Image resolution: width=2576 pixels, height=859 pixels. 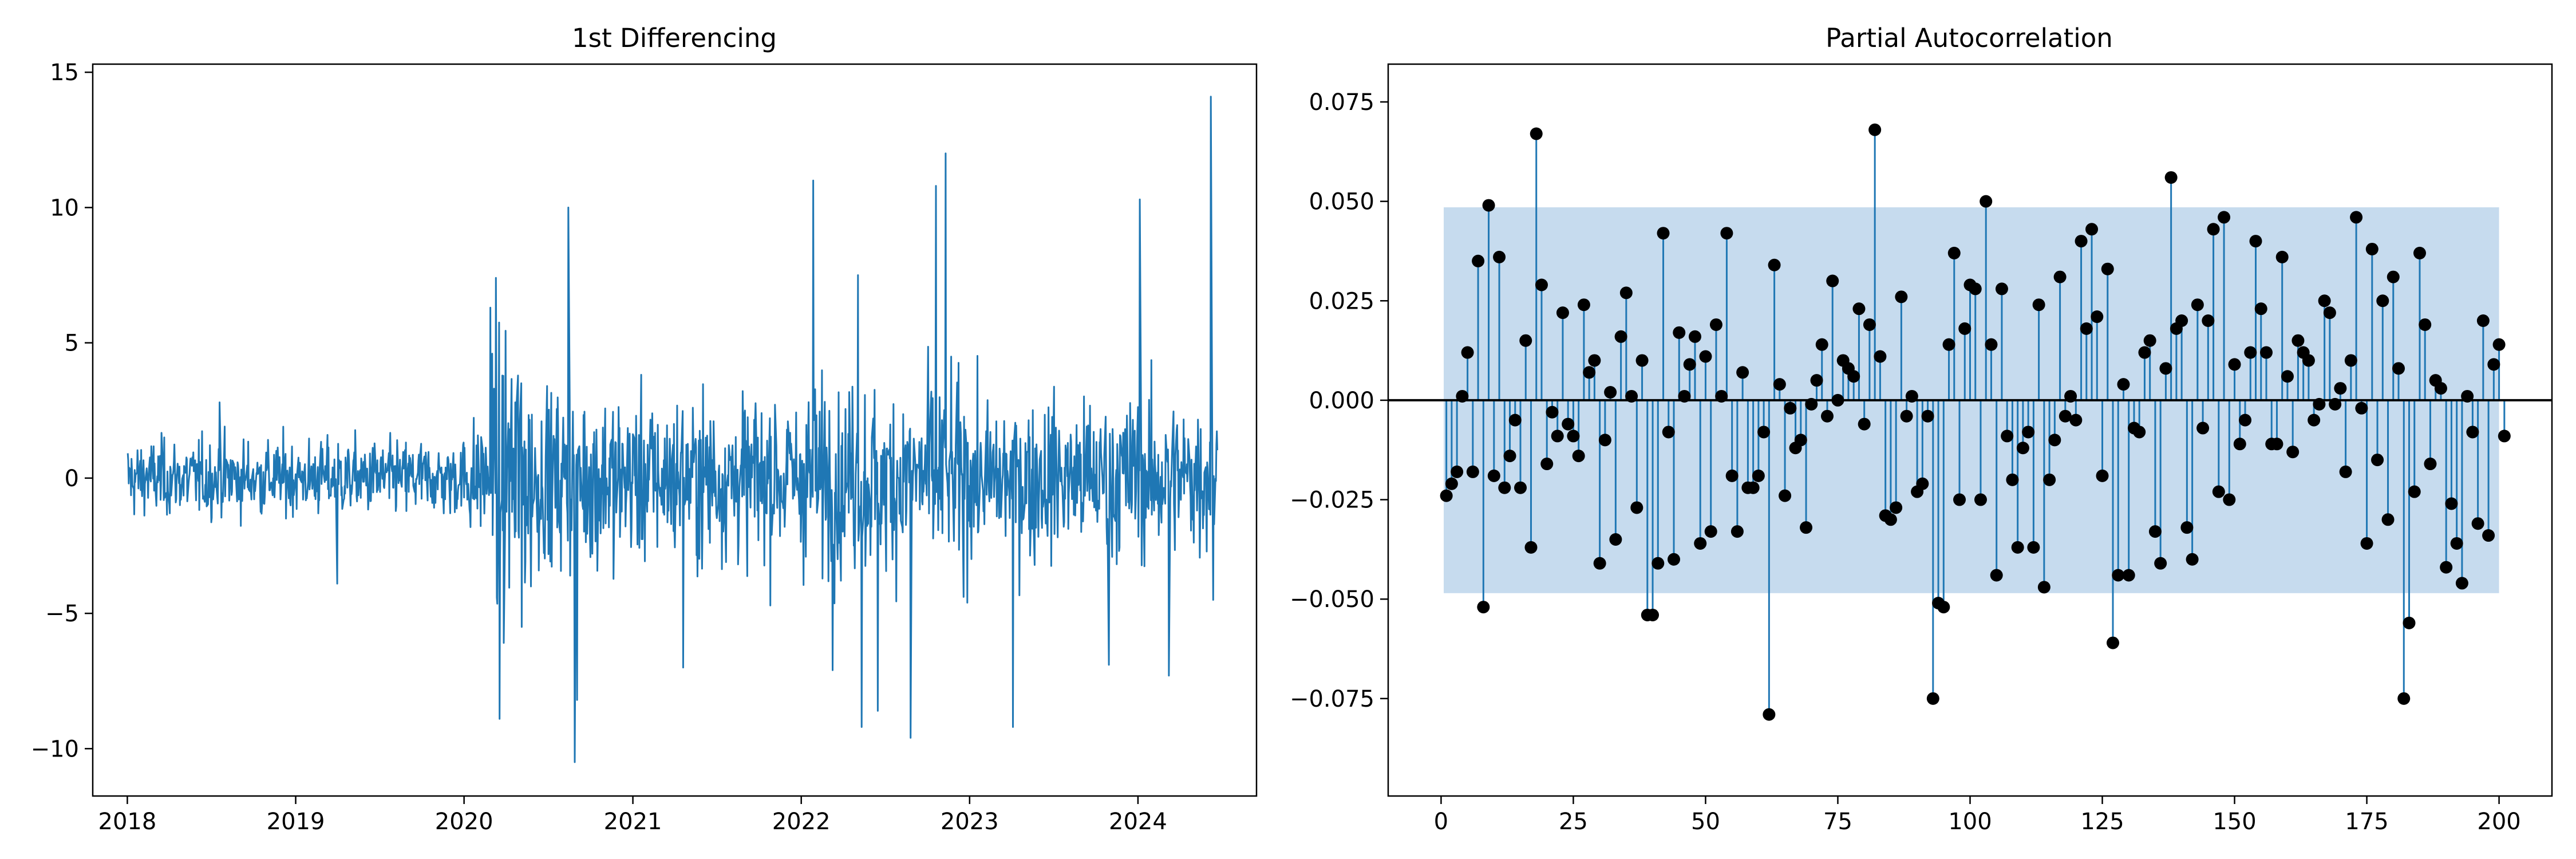 What do you see at coordinates (1138, 822) in the screenshot?
I see `x-tick-label: 2024` at bounding box center [1138, 822].